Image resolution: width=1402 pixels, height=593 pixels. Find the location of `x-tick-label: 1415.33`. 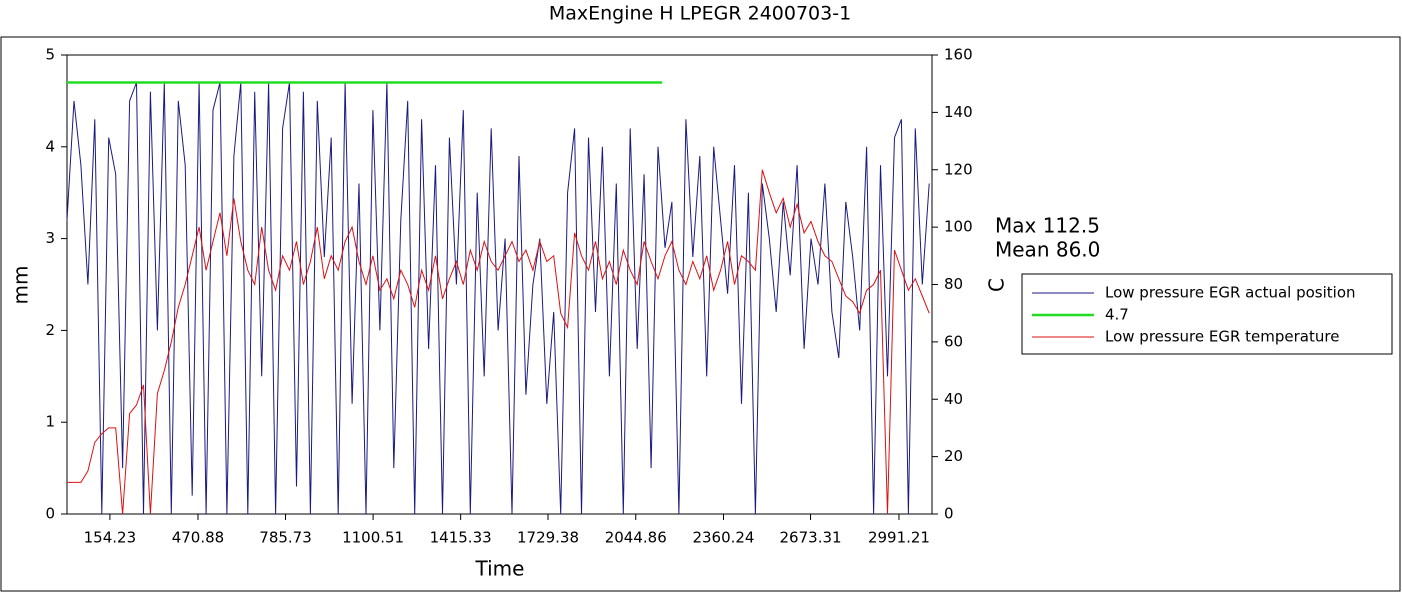

x-tick-label: 1415.33 is located at coordinates (461, 538).